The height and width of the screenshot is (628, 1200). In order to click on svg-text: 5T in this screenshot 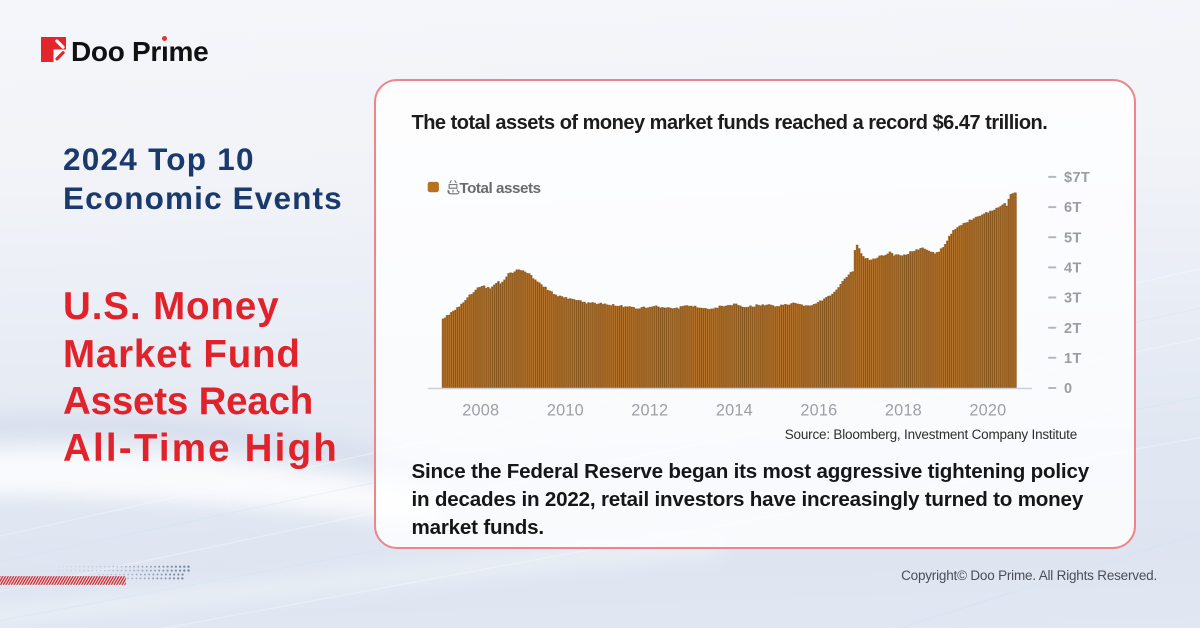, I will do `click(1073, 238)`.